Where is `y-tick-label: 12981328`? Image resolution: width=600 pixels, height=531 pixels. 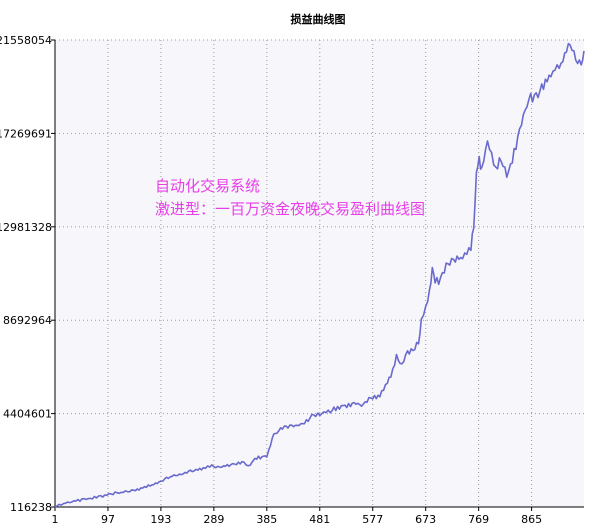
y-tick-label: 12981328 is located at coordinates (26, 227).